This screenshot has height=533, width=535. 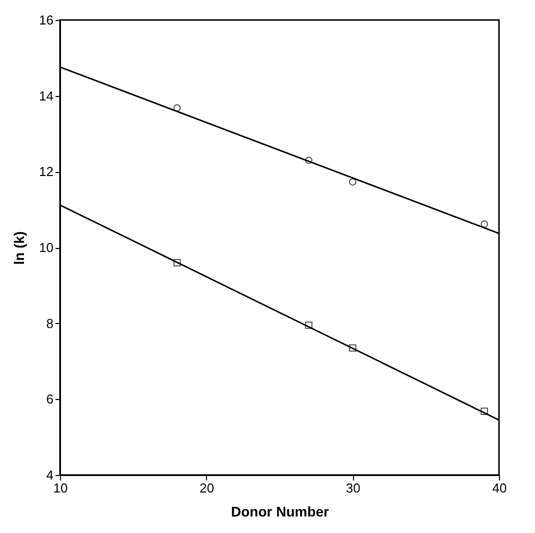 What do you see at coordinates (207, 488) in the screenshot?
I see `x-tick-label: 20` at bounding box center [207, 488].